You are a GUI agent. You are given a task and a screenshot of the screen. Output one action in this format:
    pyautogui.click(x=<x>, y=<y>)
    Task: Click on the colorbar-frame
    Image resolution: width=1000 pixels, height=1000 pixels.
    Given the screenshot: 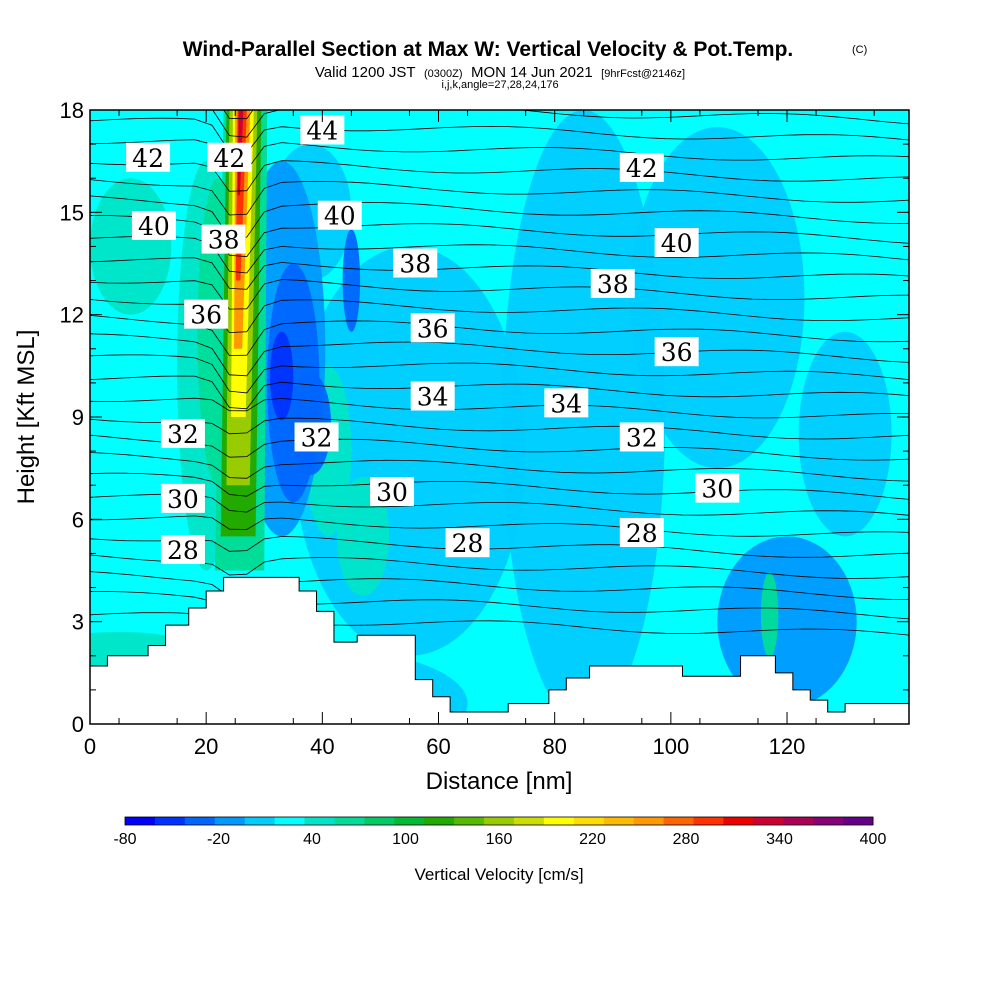 What is the action you would take?
    pyautogui.click(x=499, y=821)
    